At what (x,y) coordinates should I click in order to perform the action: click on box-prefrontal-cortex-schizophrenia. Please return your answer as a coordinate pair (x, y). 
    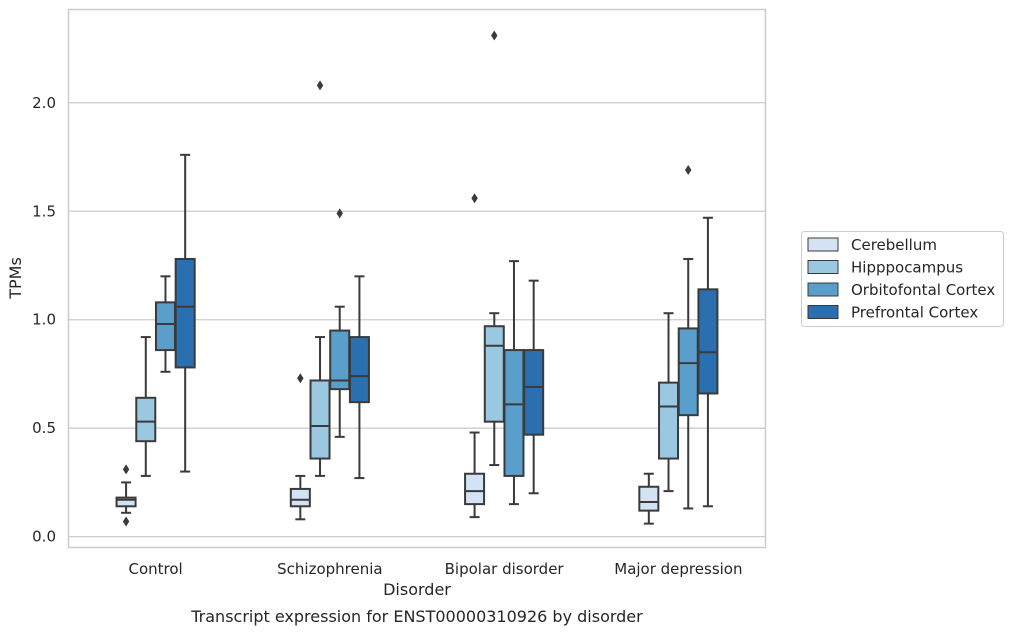
    Looking at the image, I should click on (359, 377).